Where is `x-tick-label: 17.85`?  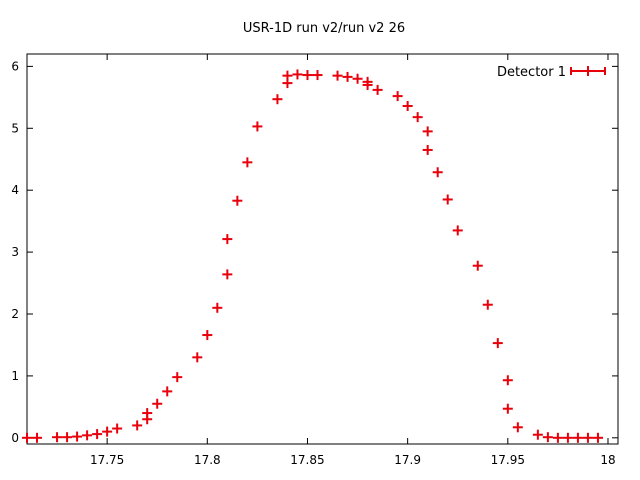 x-tick-label: 17.85 is located at coordinates (307, 460).